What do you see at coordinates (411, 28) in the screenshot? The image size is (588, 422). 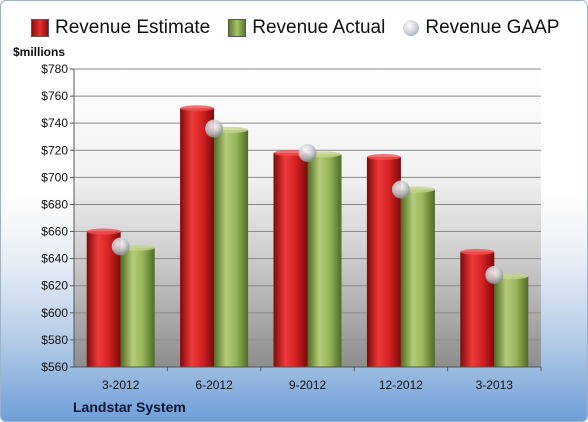 I see `legend-swatch-gaap` at bounding box center [411, 28].